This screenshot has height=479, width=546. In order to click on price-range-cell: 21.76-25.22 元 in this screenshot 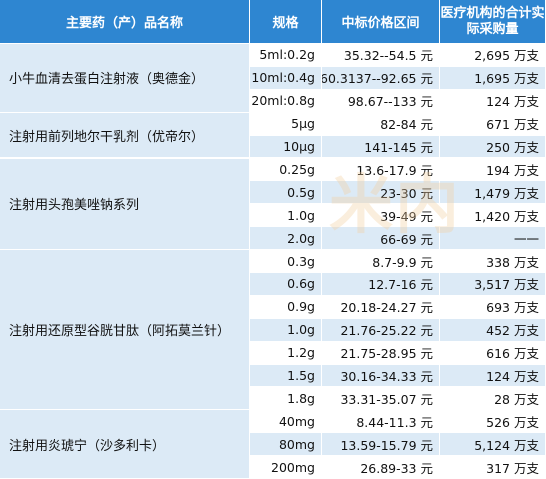, I will do `click(381, 330)`.